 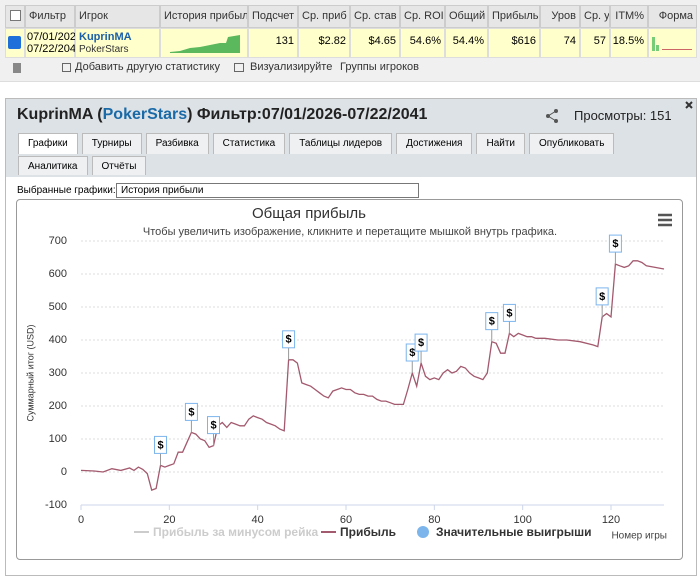 I want to click on title-part: Фильтр:07/01/2026-07/22/2041, so click(x=310, y=114).